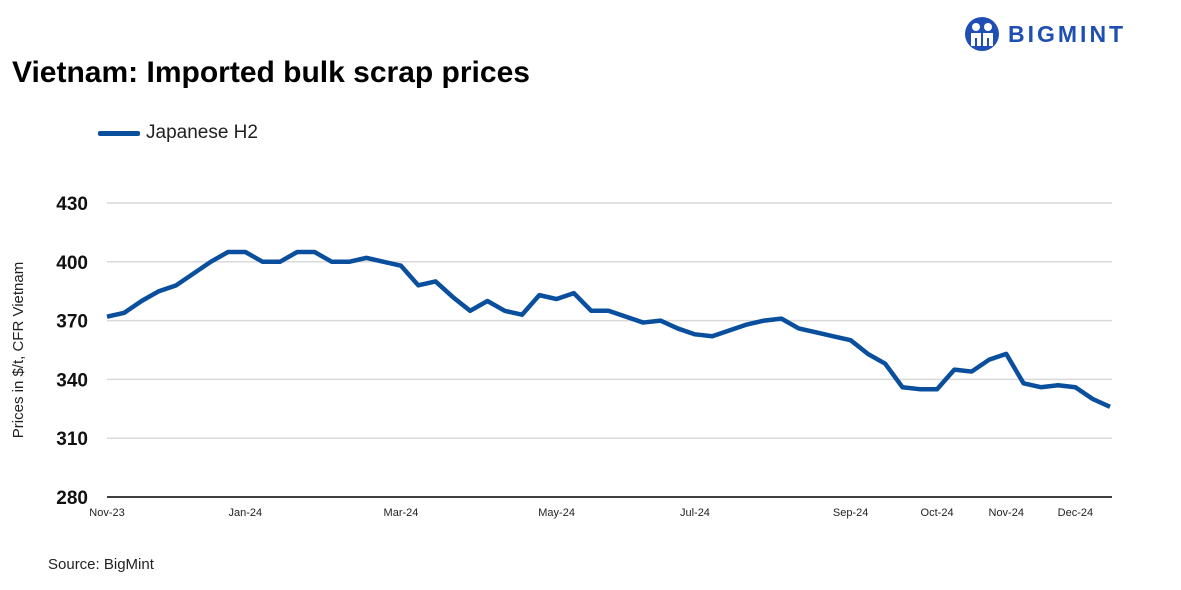 The height and width of the screenshot is (590, 1181). Describe the element at coordinates (695, 513) in the screenshot. I see `x-tick-label: Jul-24` at that location.